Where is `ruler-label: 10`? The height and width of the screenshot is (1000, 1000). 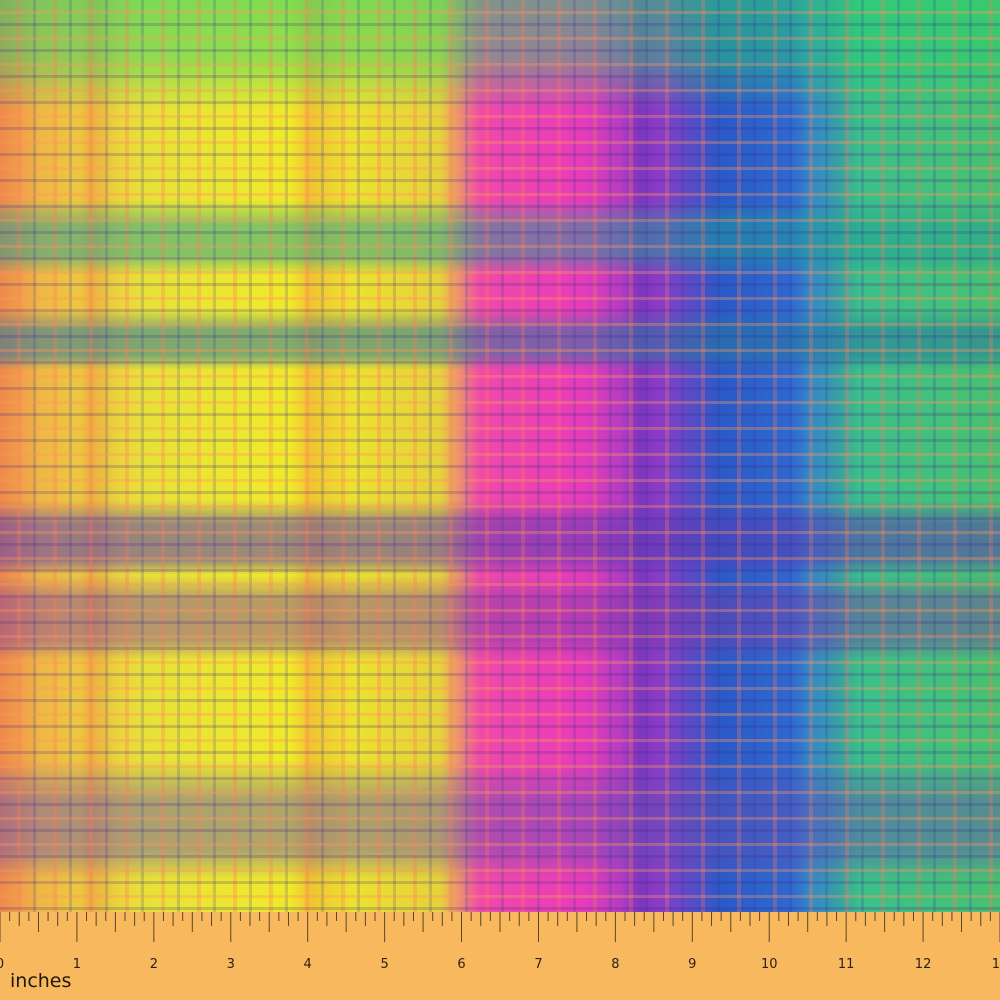
ruler-label: 10 is located at coordinates (769, 964).